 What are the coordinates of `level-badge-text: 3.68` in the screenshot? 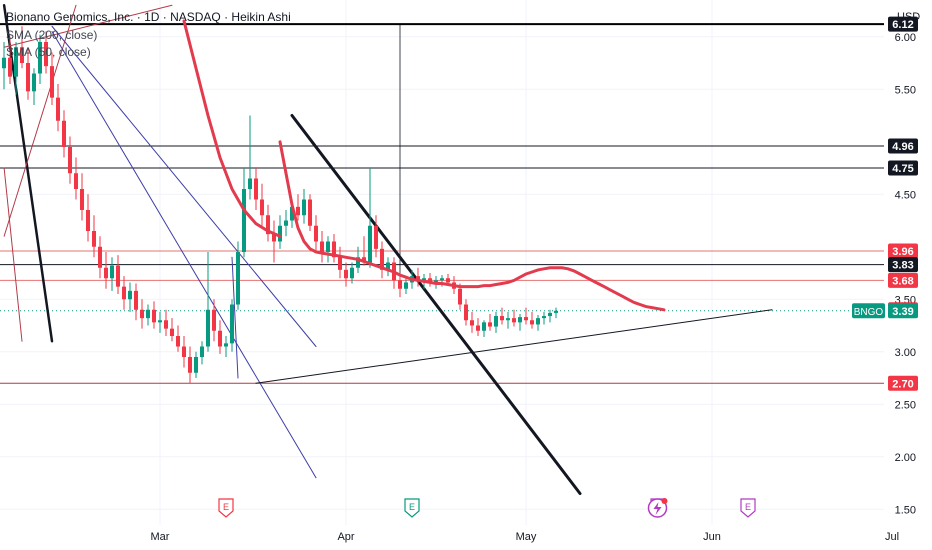 It's located at (902, 281).